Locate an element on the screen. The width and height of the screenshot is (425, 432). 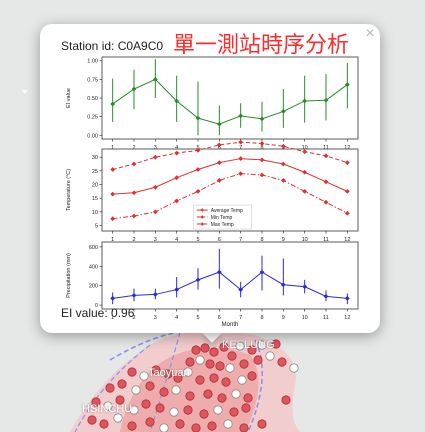
x-tick-label: 5 is located at coordinates (197, 318).